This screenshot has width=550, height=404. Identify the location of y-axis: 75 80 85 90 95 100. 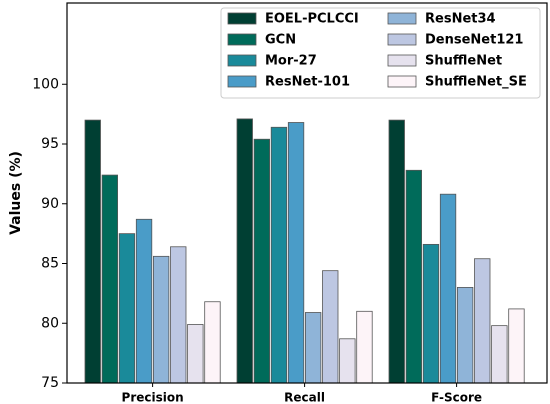
(49, 233).